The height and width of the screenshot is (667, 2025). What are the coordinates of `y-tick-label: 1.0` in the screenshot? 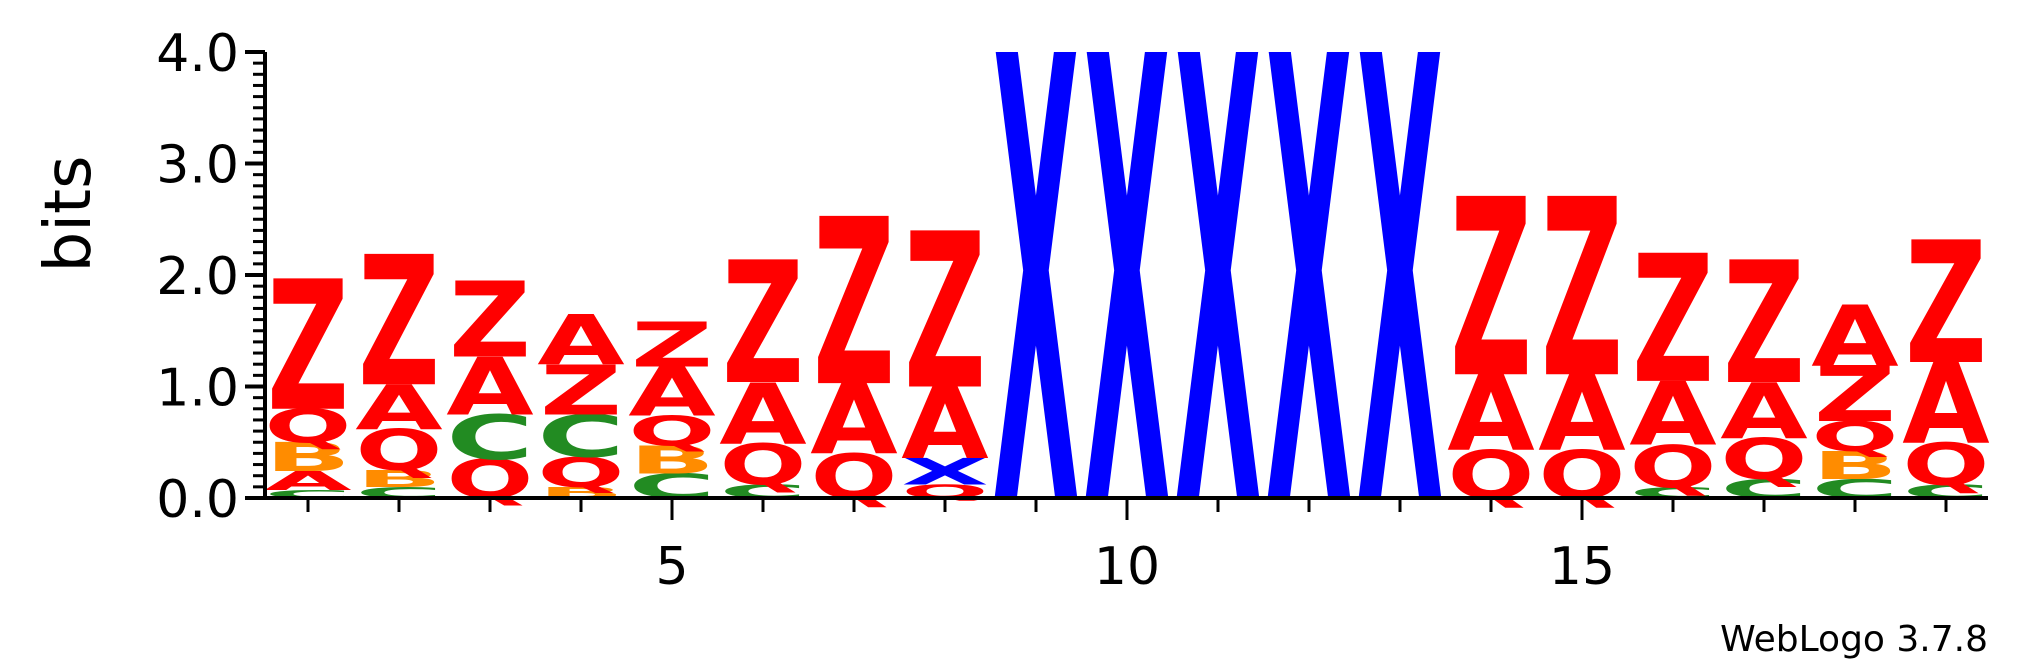 It's located at (197, 389).